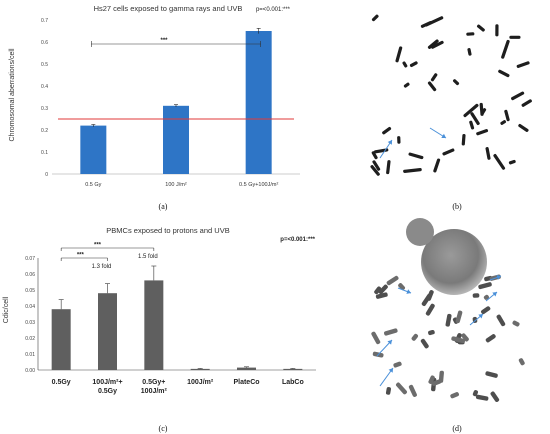 Image resolution: width=550 pixels, height=434 pixels. Describe the element at coordinates (457, 206) in the screenshot. I see `panel-label-b: (b)` at that location.